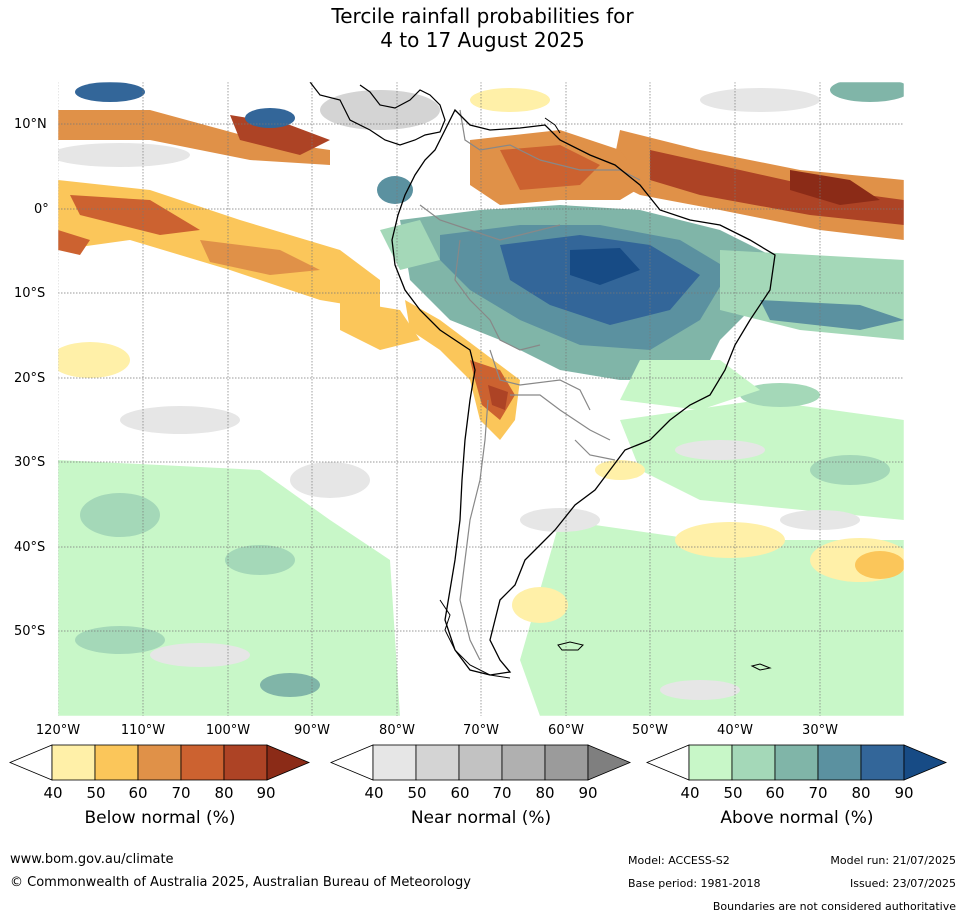  What do you see at coordinates (30, 124) in the screenshot?
I see `lat-label-10n: 10°N` at bounding box center [30, 124].